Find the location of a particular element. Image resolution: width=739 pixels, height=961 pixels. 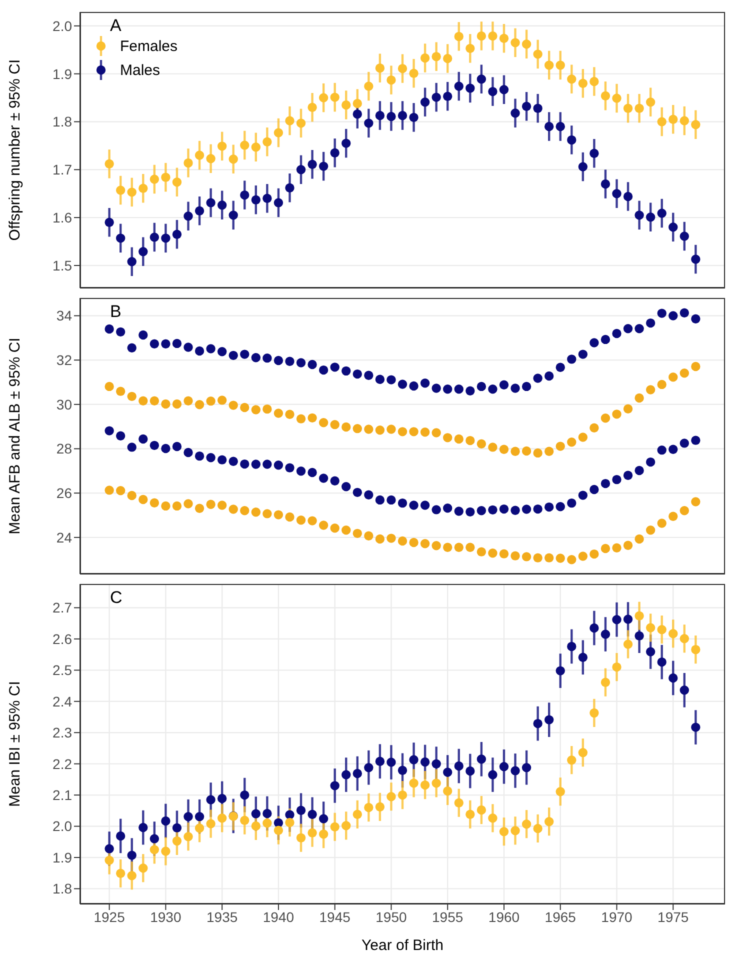

y-tick-label: 2.3 is located at coordinates (62, 732).